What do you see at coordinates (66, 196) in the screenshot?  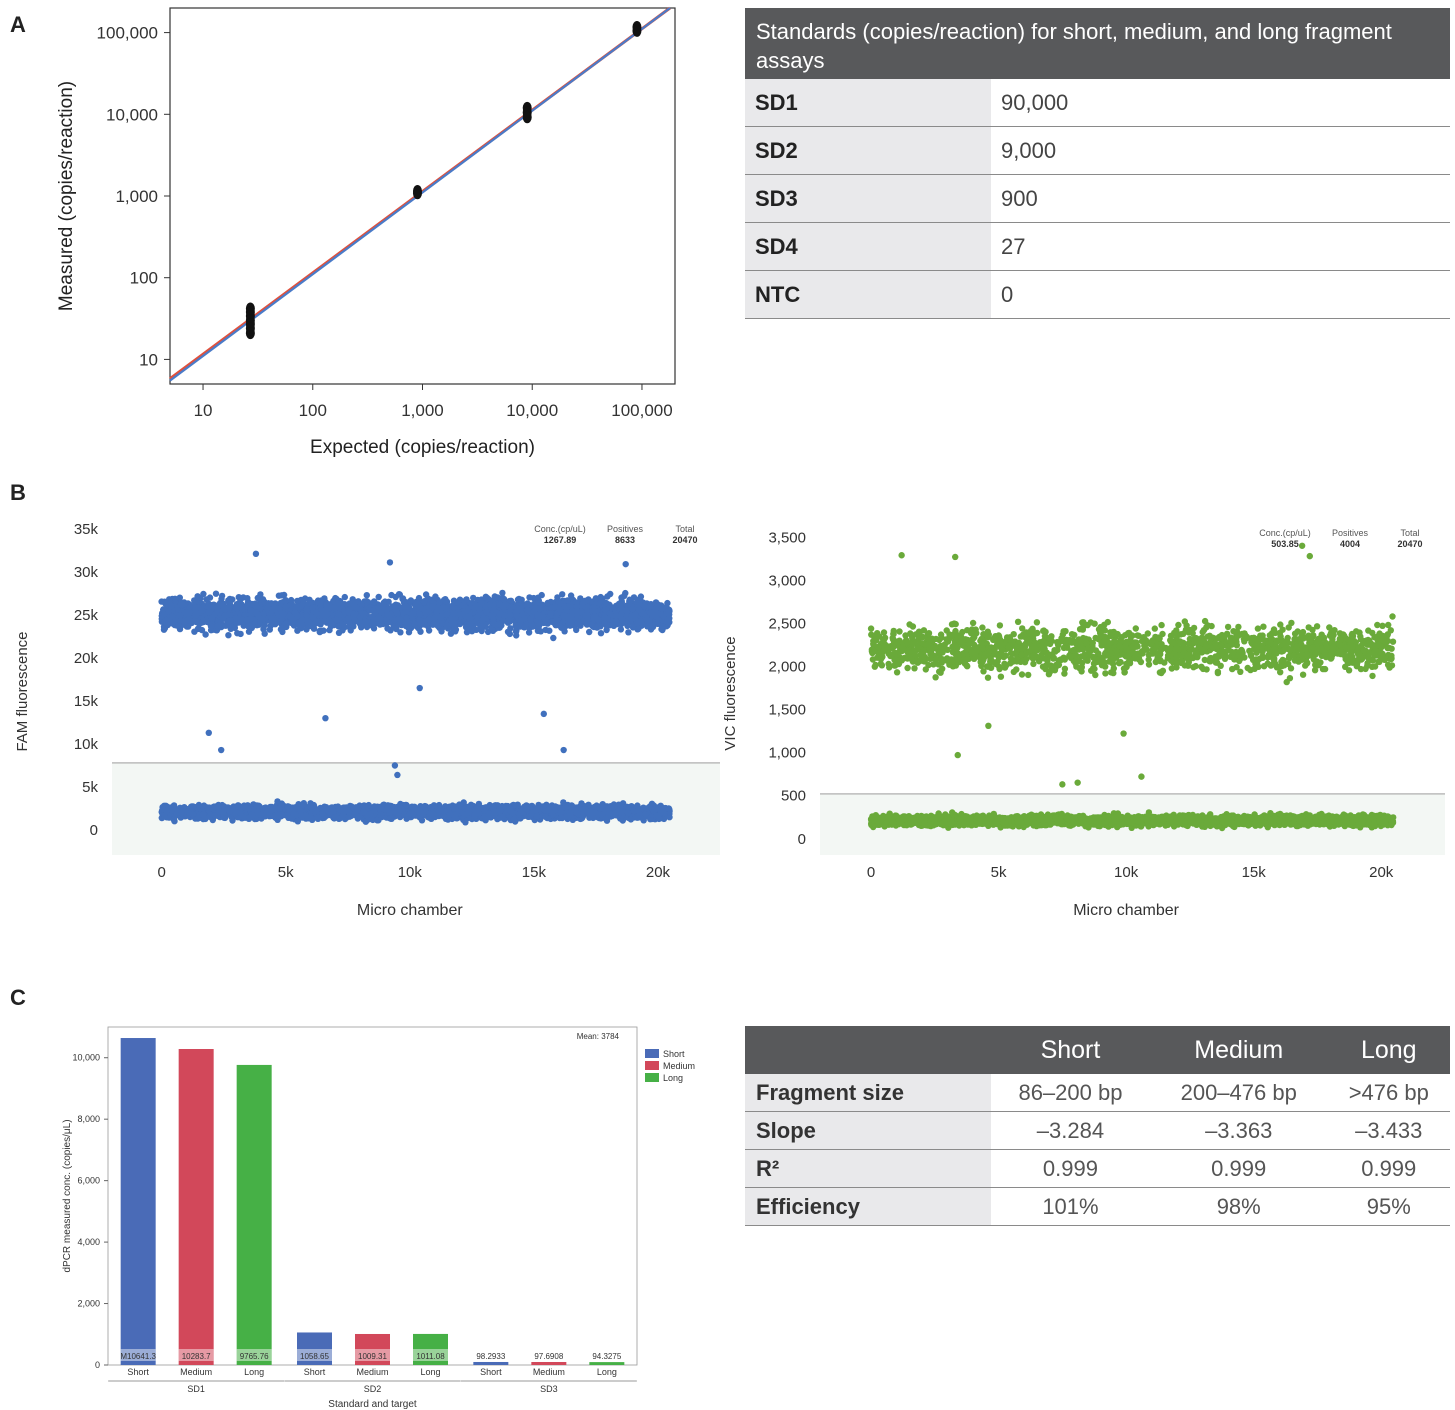 I see `y-axis-label: Measured (copies/reaction)` at bounding box center [66, 196].